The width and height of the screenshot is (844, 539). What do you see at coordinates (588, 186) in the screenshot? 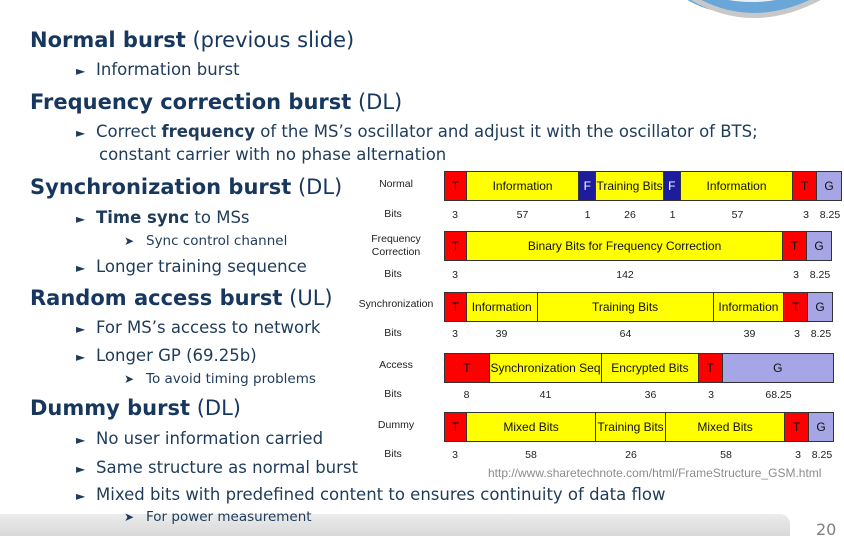
I see `burst-segment: F` at bounding box center [588, 186].